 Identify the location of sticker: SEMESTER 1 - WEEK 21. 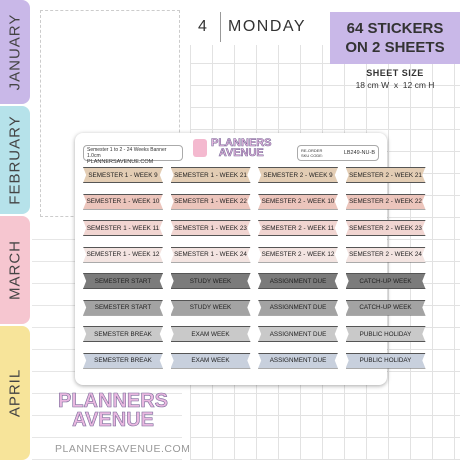
(210, 175).